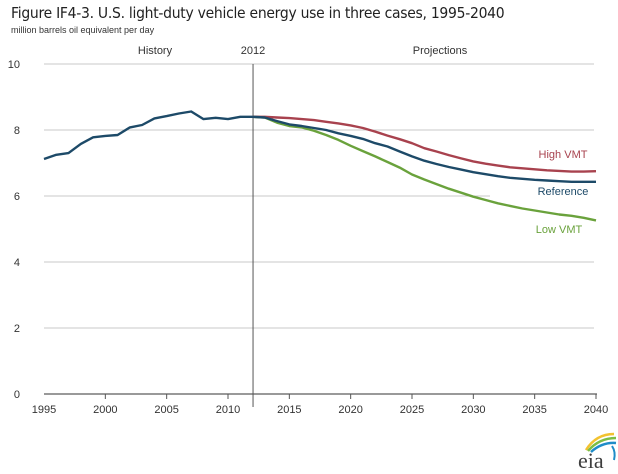  Describe the element at coordinates (17, 395) in the screenshot. I see `y-tick-label: 0` at that location.